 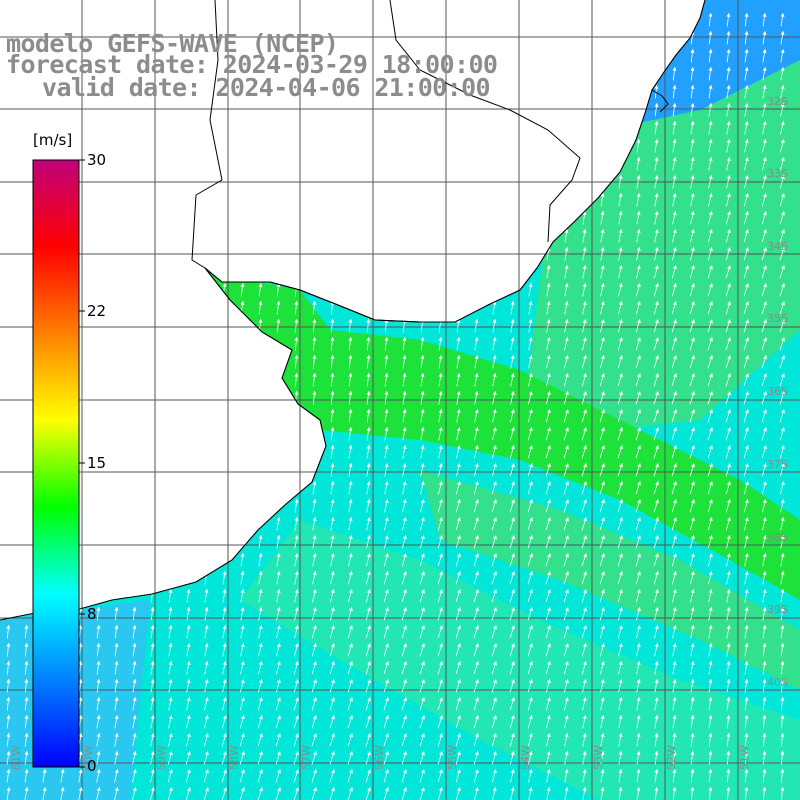 I want to click on longitude-label: 61W, so click(x=16, y=757).